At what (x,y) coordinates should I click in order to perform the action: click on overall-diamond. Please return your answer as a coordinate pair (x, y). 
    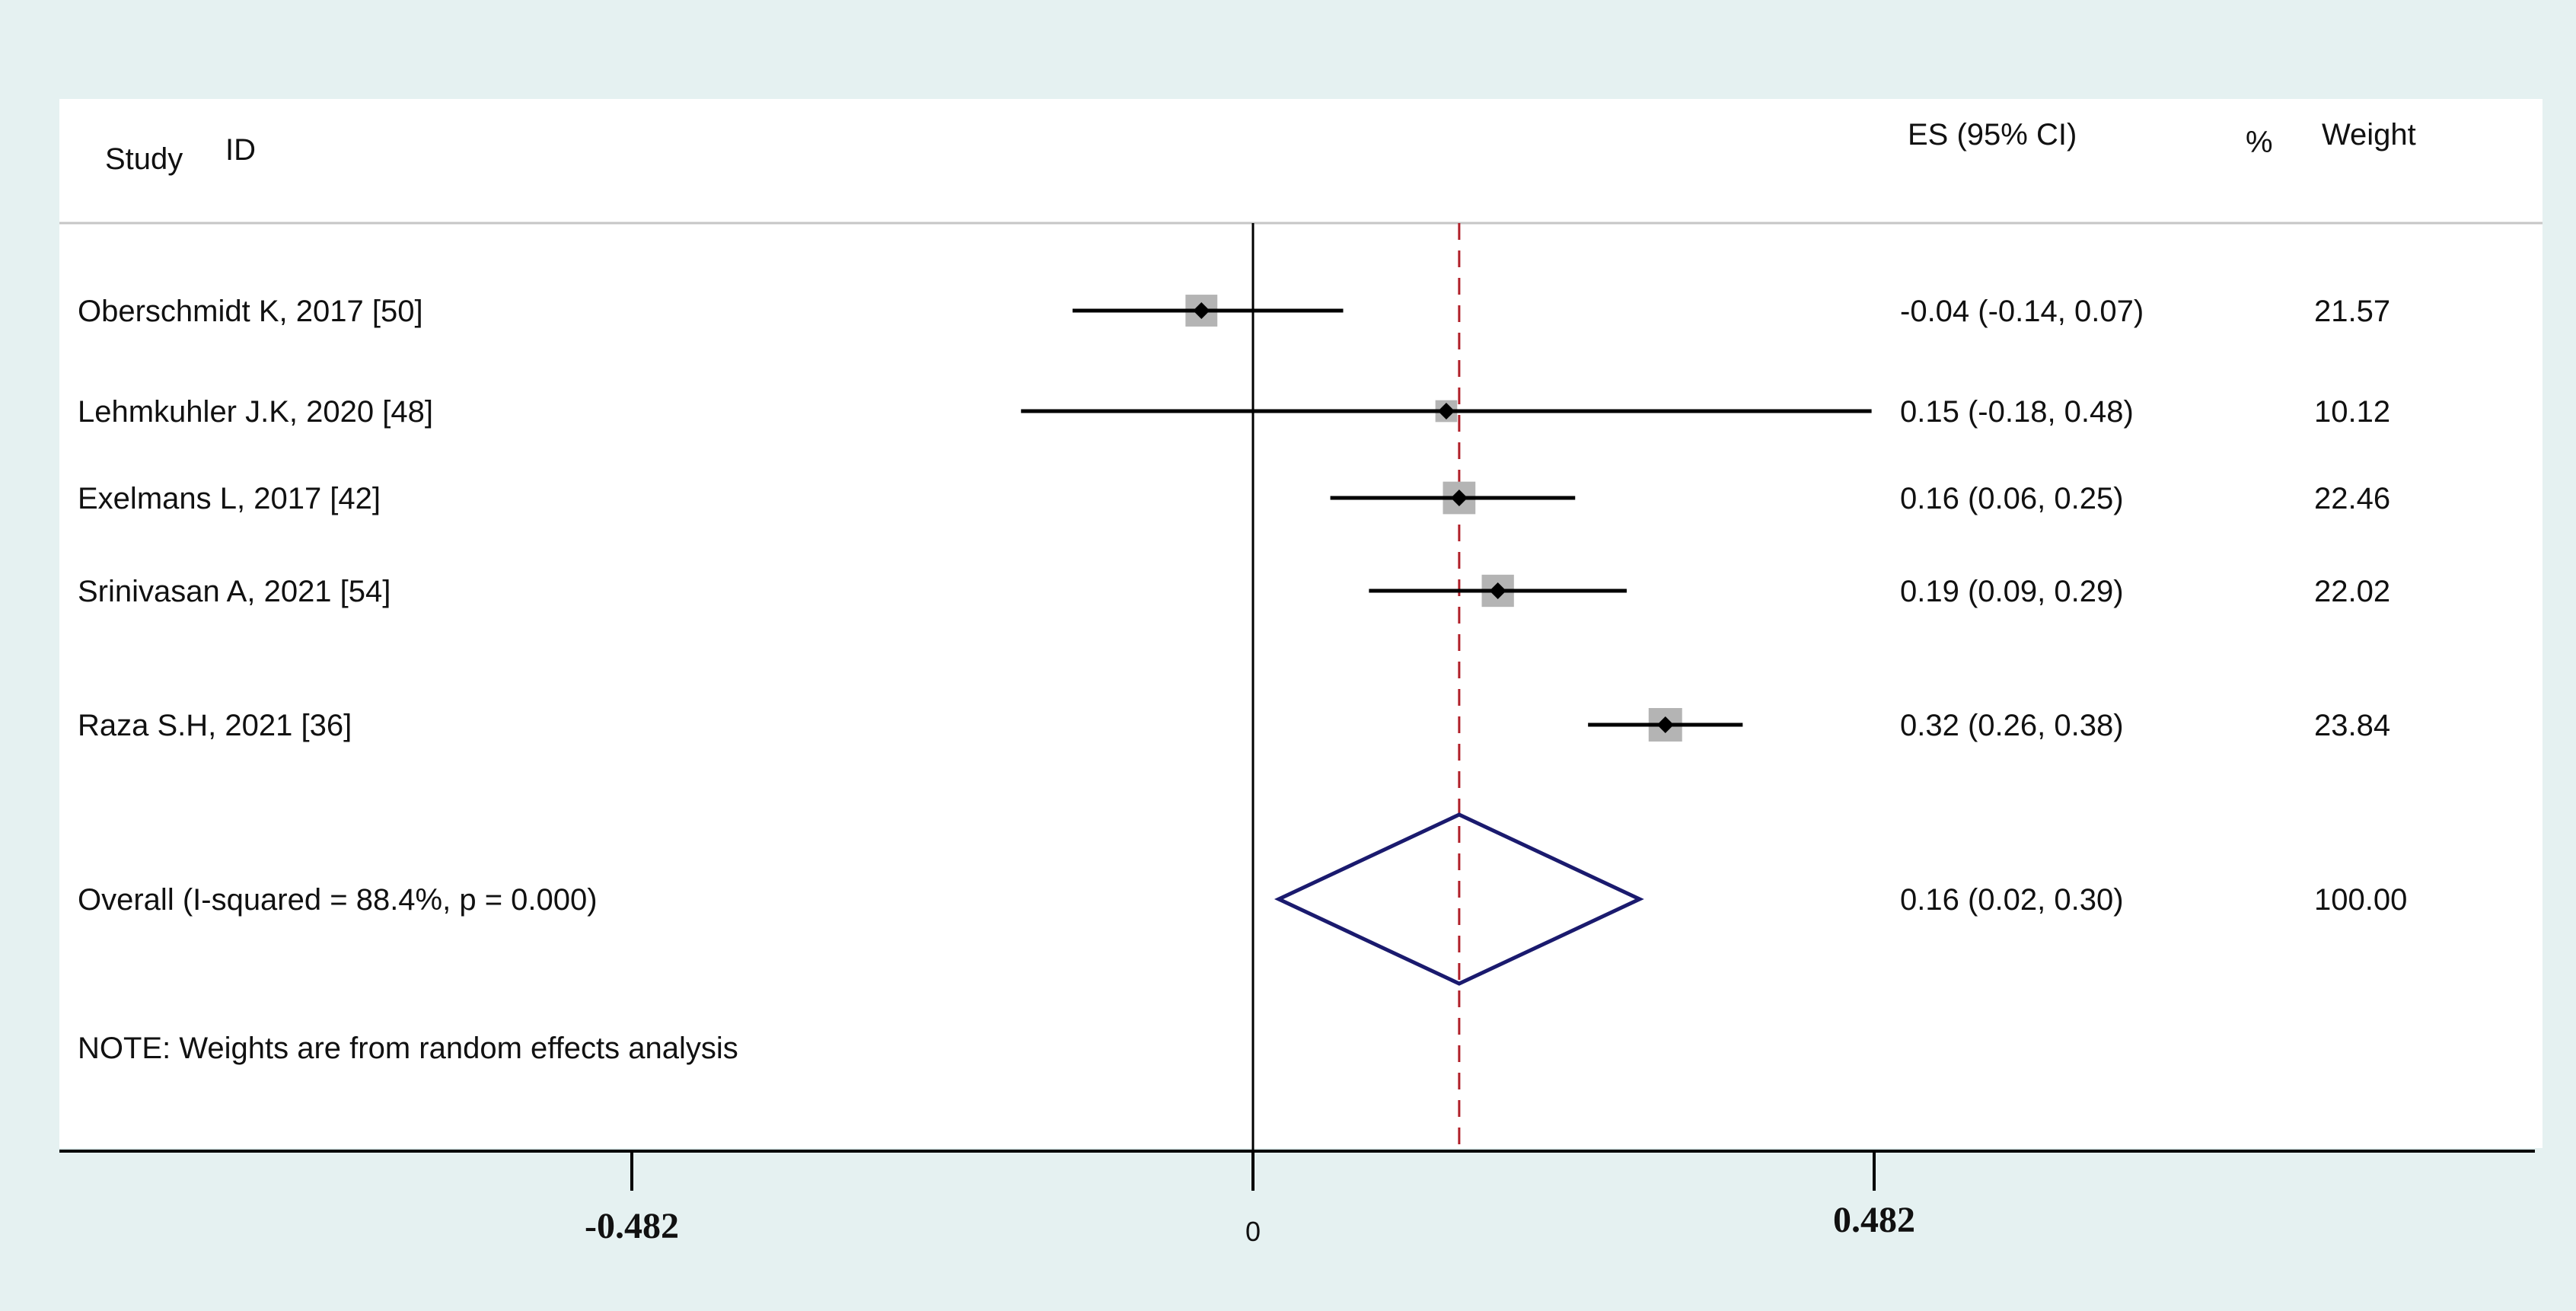
    Looking at the image, I should click on (1459, 899).